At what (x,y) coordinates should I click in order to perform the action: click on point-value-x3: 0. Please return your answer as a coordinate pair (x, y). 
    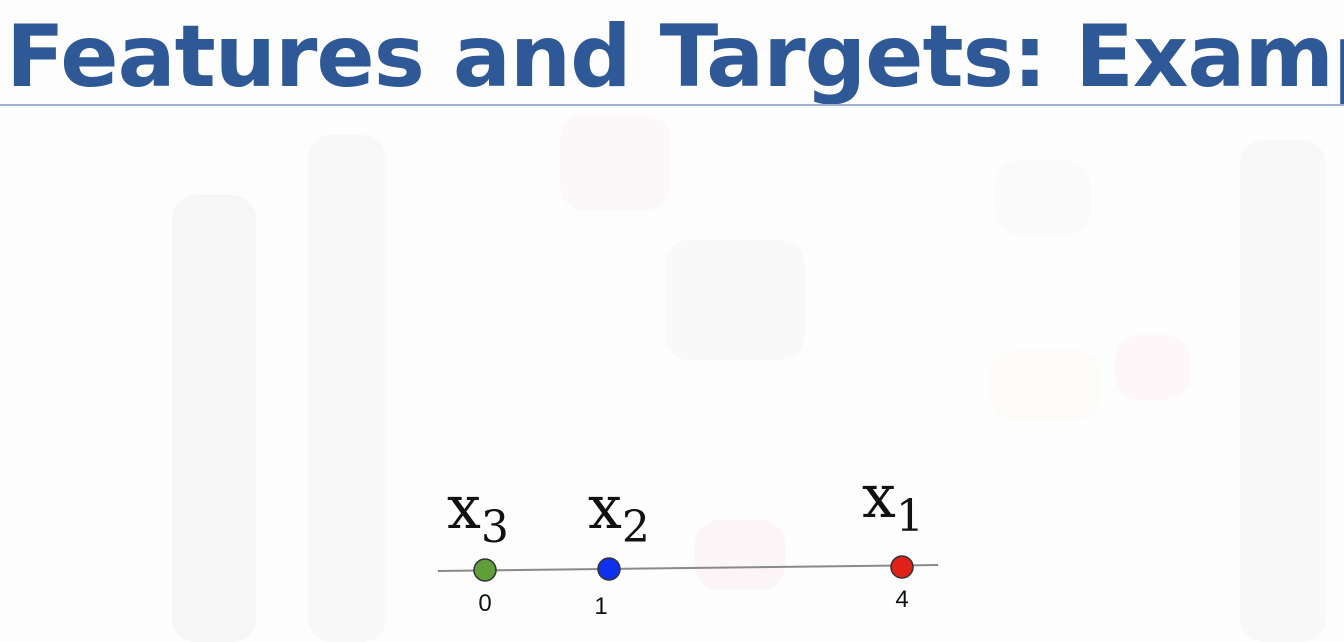
    Looking at the image, I should click on (484, 603).